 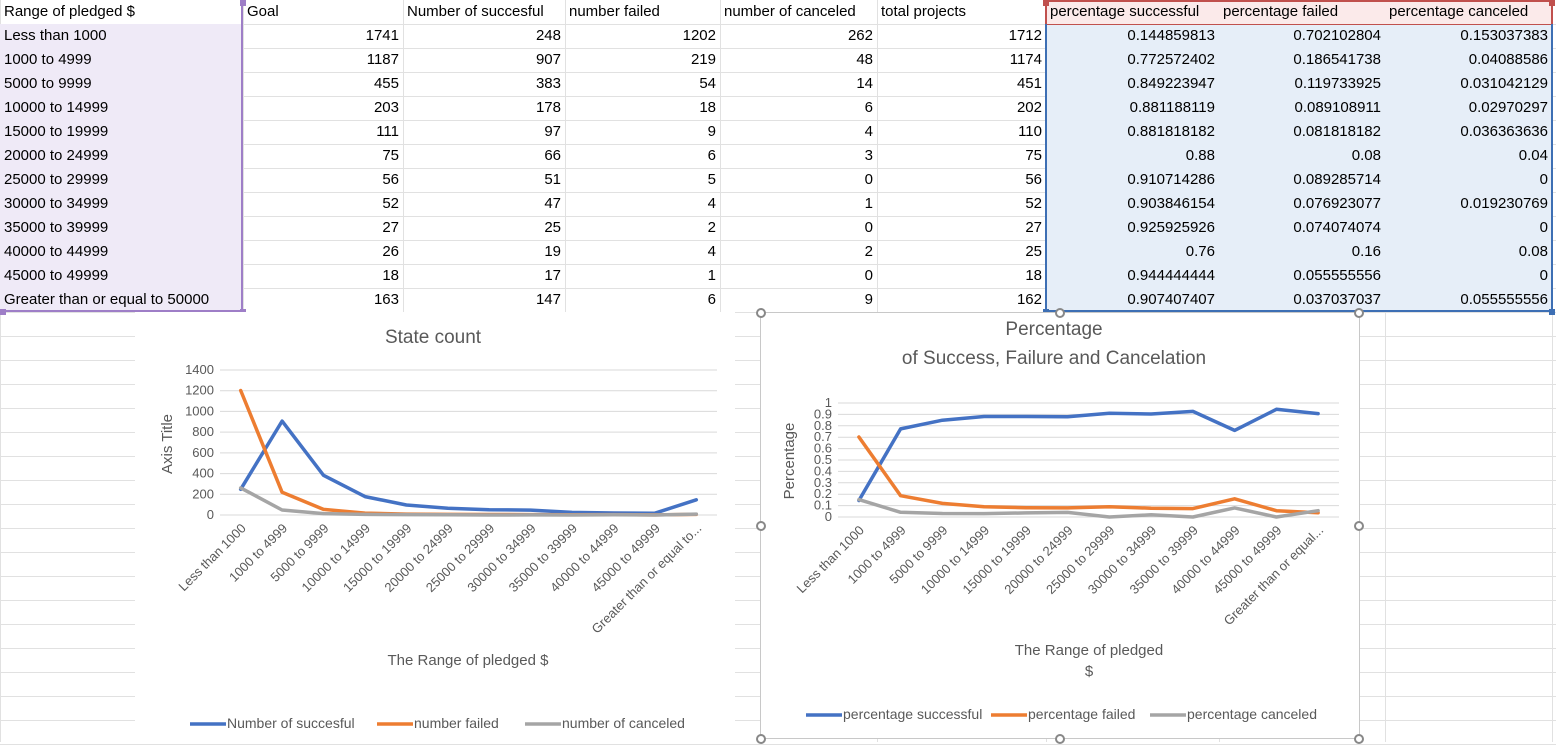 I want to click on table-cell: 0.881818182, so click(x=1171, y=131).